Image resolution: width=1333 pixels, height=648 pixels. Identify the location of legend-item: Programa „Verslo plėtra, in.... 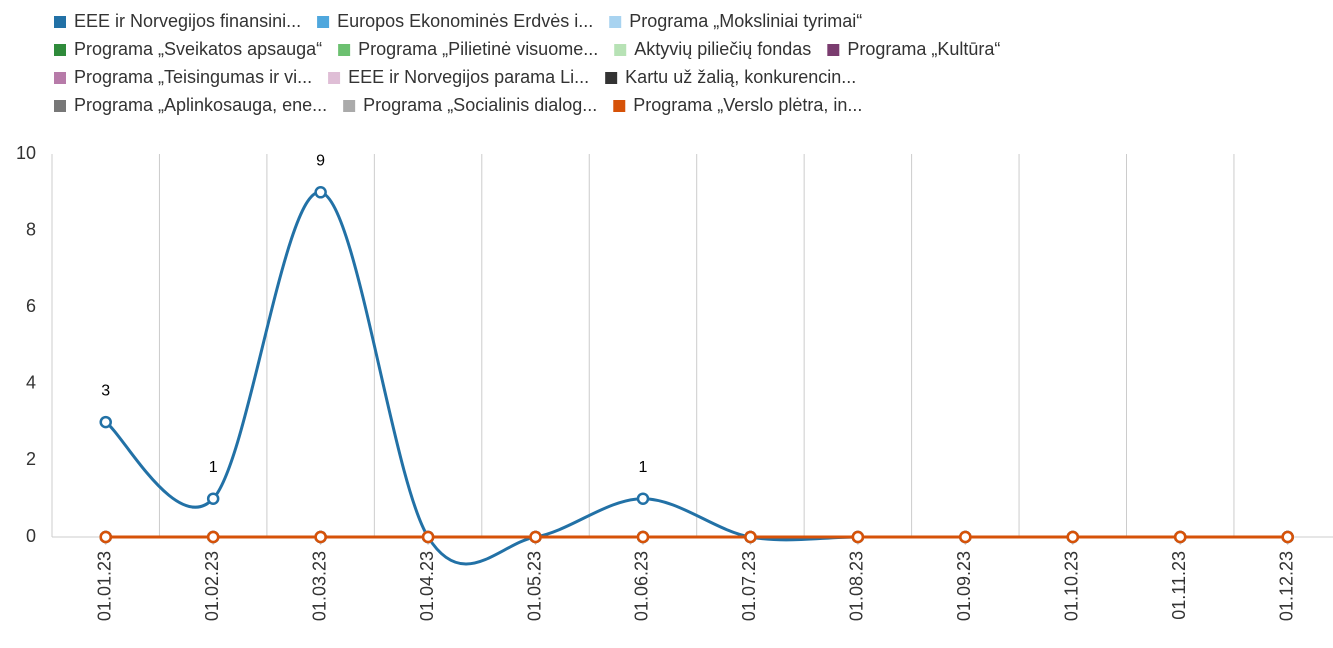
(737, 105).